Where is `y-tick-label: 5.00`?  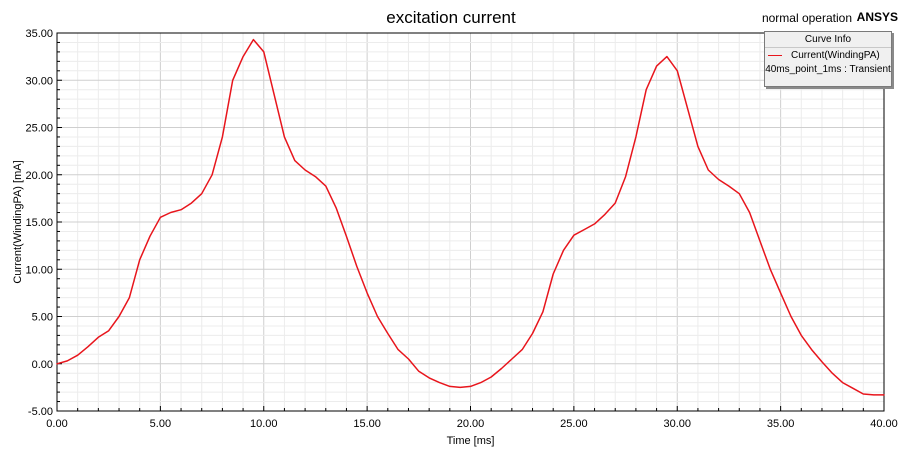 y-tick-label: 5.00 is located at coordinates (42, 318).